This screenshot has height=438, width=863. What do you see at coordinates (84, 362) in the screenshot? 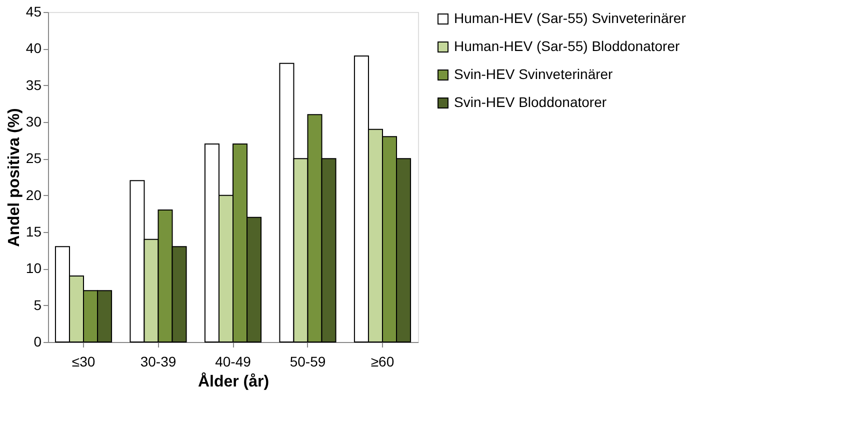
I see `x-tick-label: ≤30` at bounding box center [84, 362].